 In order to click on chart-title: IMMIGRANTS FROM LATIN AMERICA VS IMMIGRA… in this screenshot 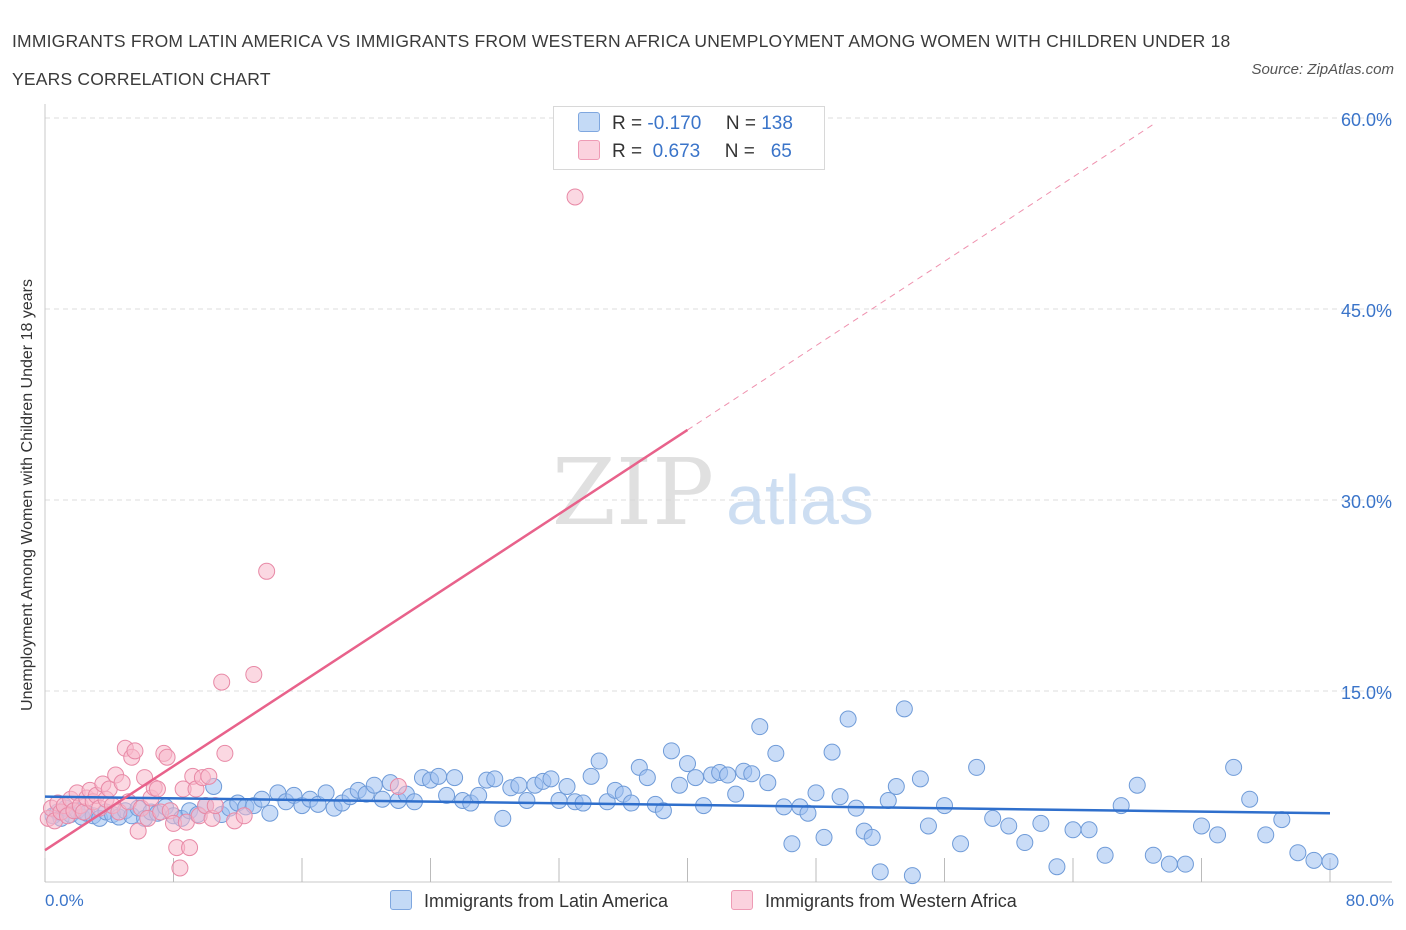, I will do `click(621, 60)`.